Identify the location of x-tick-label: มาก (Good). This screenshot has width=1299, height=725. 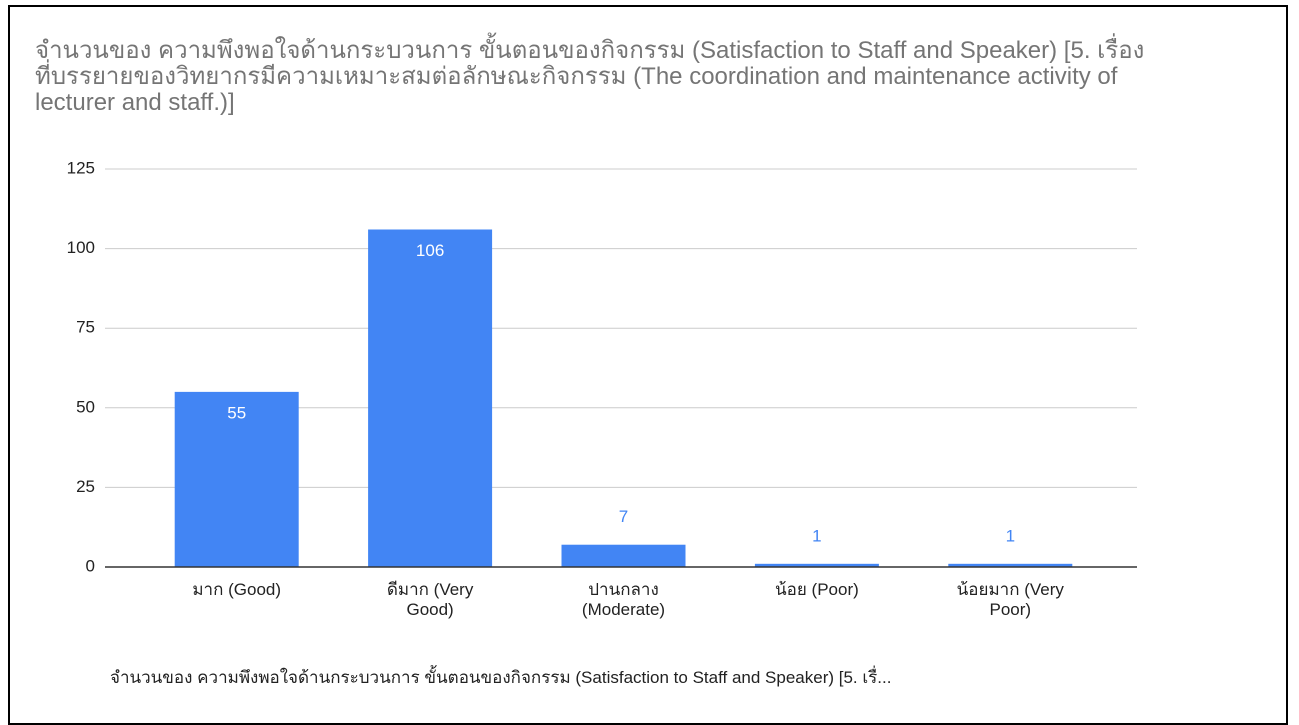
(237, 589).